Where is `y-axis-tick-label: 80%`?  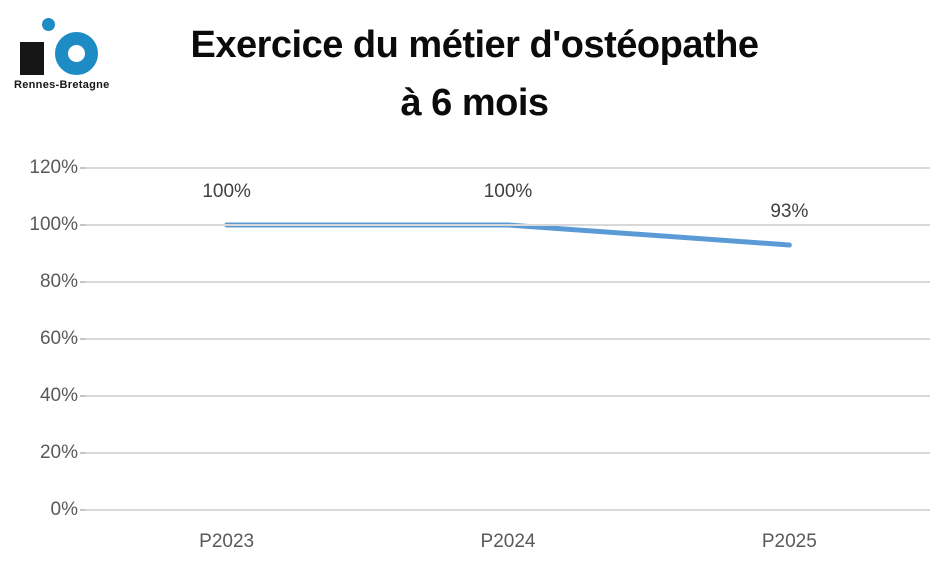 y-axis-tick-label: 80% is located at coordinates (58, 281).